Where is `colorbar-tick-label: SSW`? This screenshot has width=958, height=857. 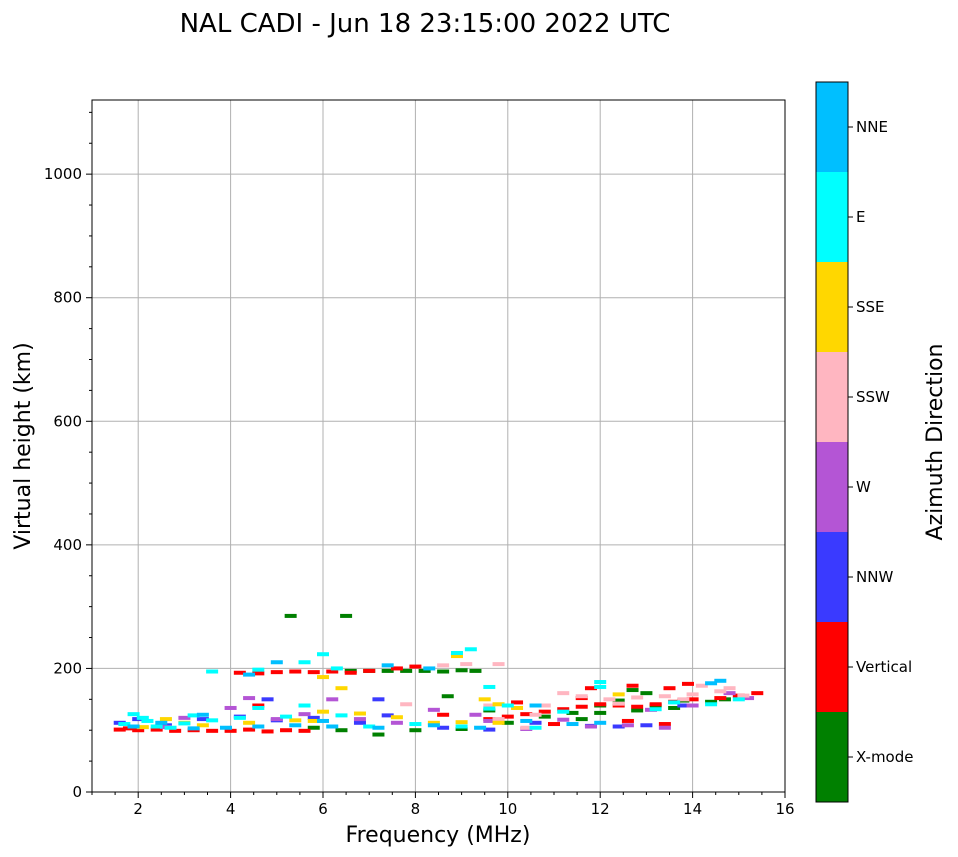
colorbar-tick-label: SSW is located at coordinates (873, 397).